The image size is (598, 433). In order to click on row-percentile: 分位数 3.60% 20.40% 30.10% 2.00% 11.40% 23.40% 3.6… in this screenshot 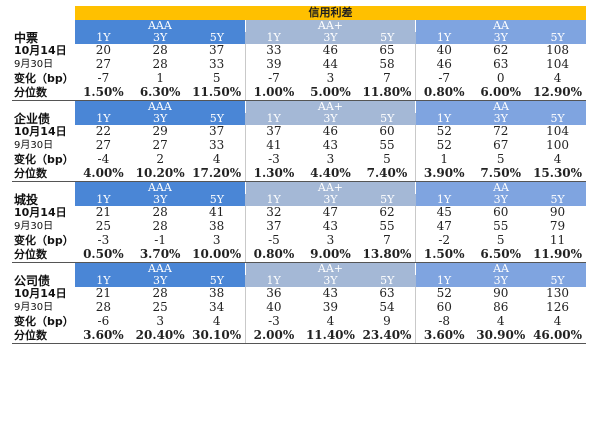, I will do `click(299, 336)`.